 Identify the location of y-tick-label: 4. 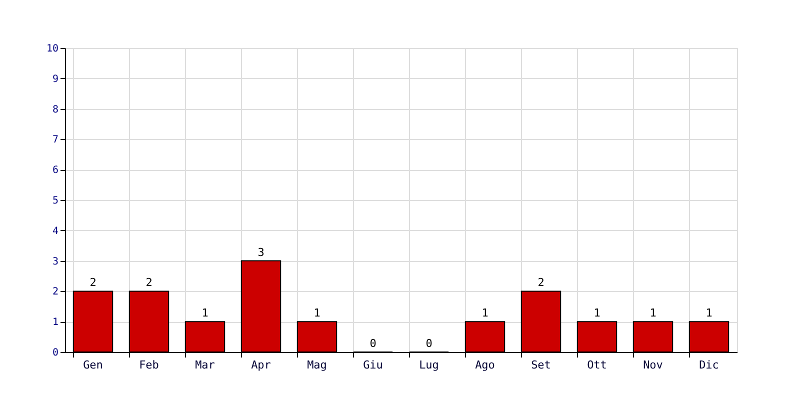
(55, 231).